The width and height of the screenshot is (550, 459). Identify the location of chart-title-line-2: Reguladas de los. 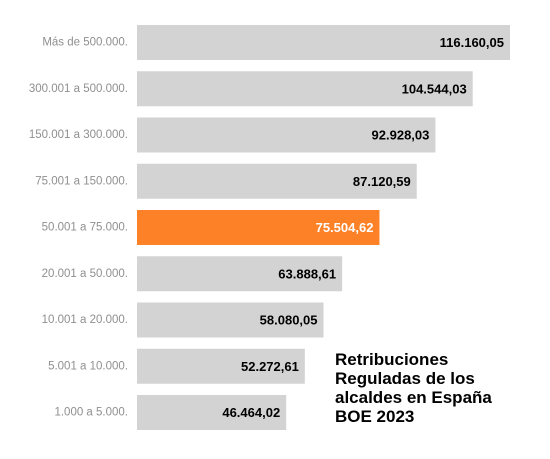
(405, 378).